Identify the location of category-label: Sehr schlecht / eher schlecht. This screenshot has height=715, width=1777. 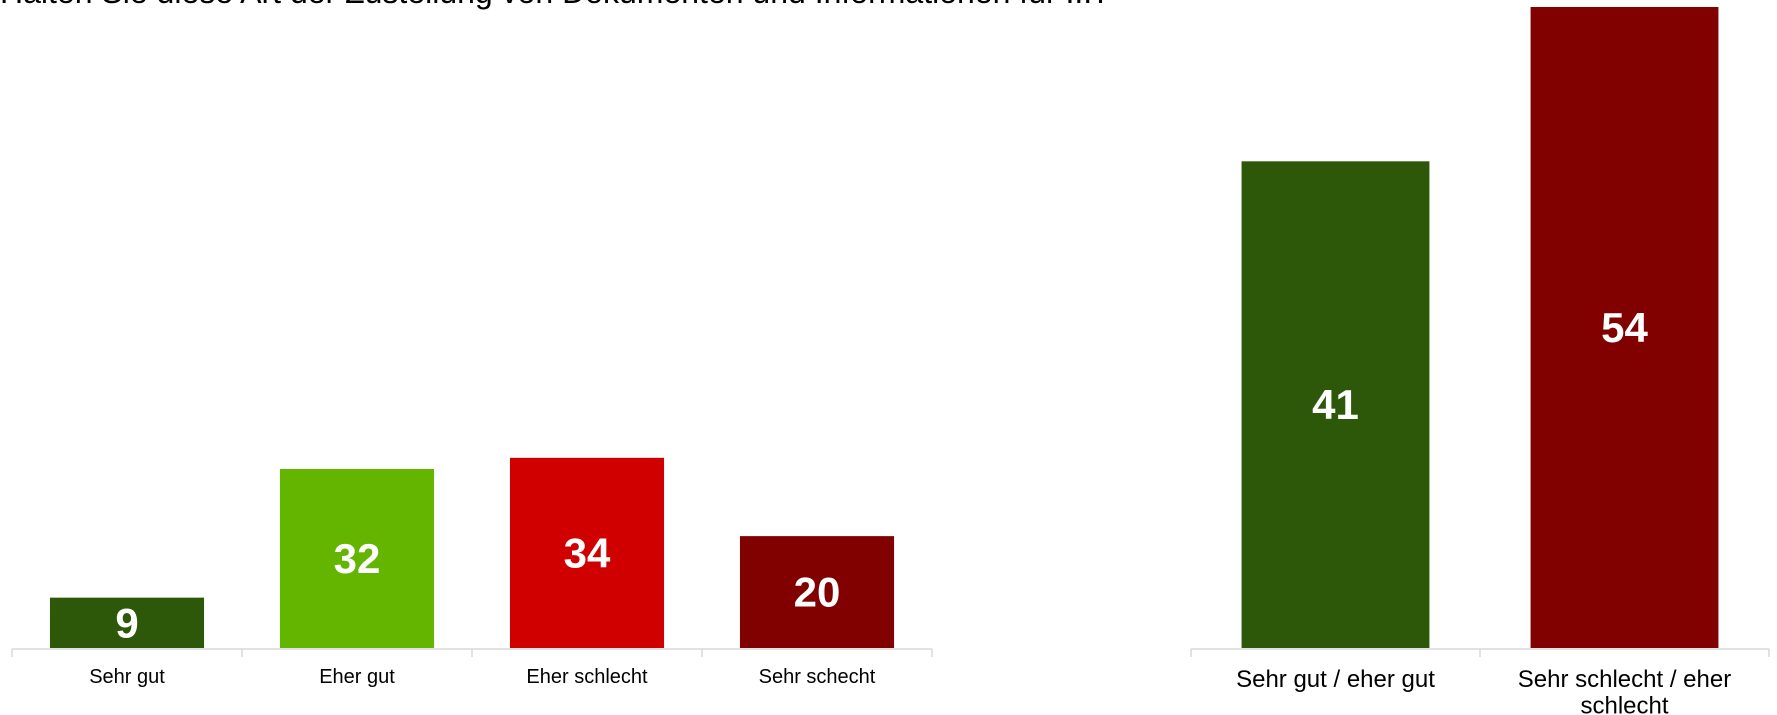
(1624, 690).